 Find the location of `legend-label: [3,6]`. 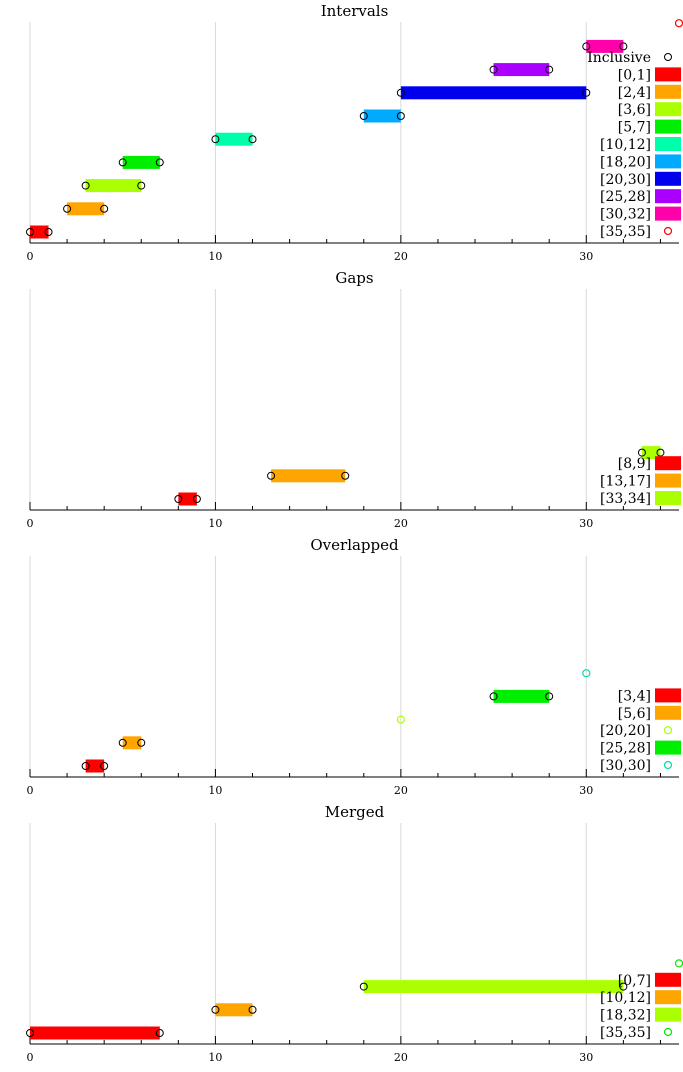

legend-label: [3,6] is located at coordinates (634, 110).